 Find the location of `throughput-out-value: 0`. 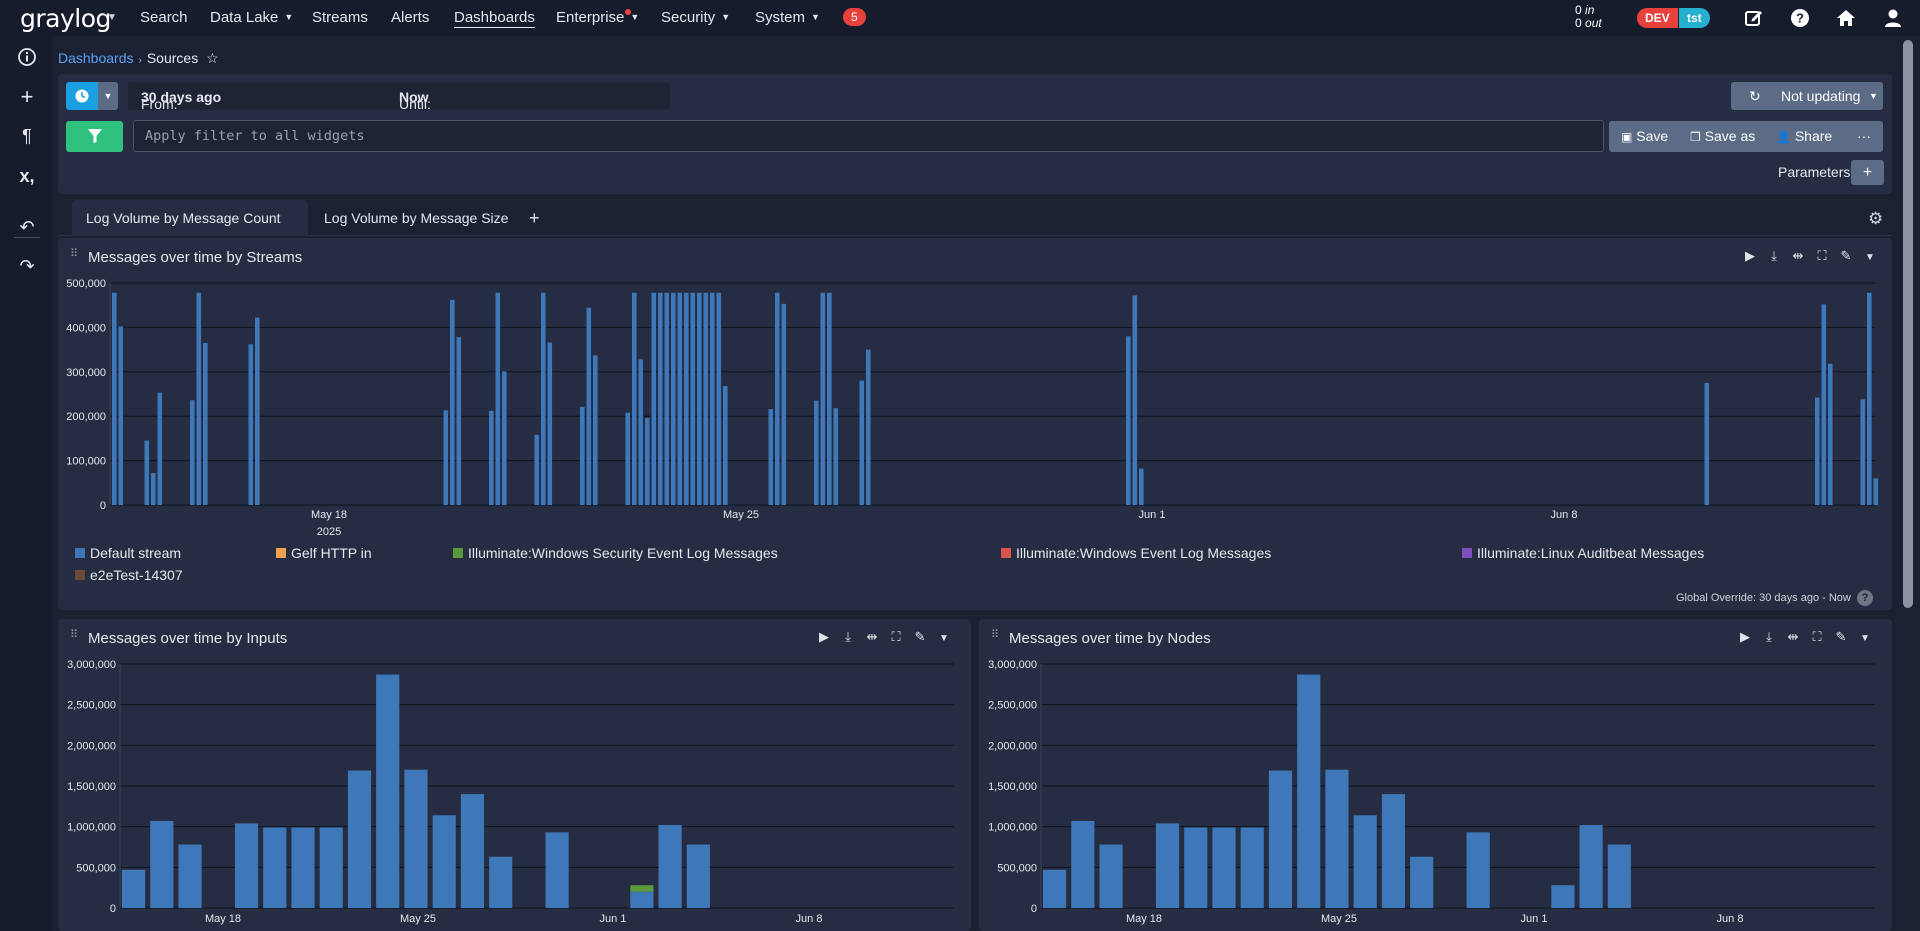

throughput-out-value: 0 is located at coordinates (1578, 23).